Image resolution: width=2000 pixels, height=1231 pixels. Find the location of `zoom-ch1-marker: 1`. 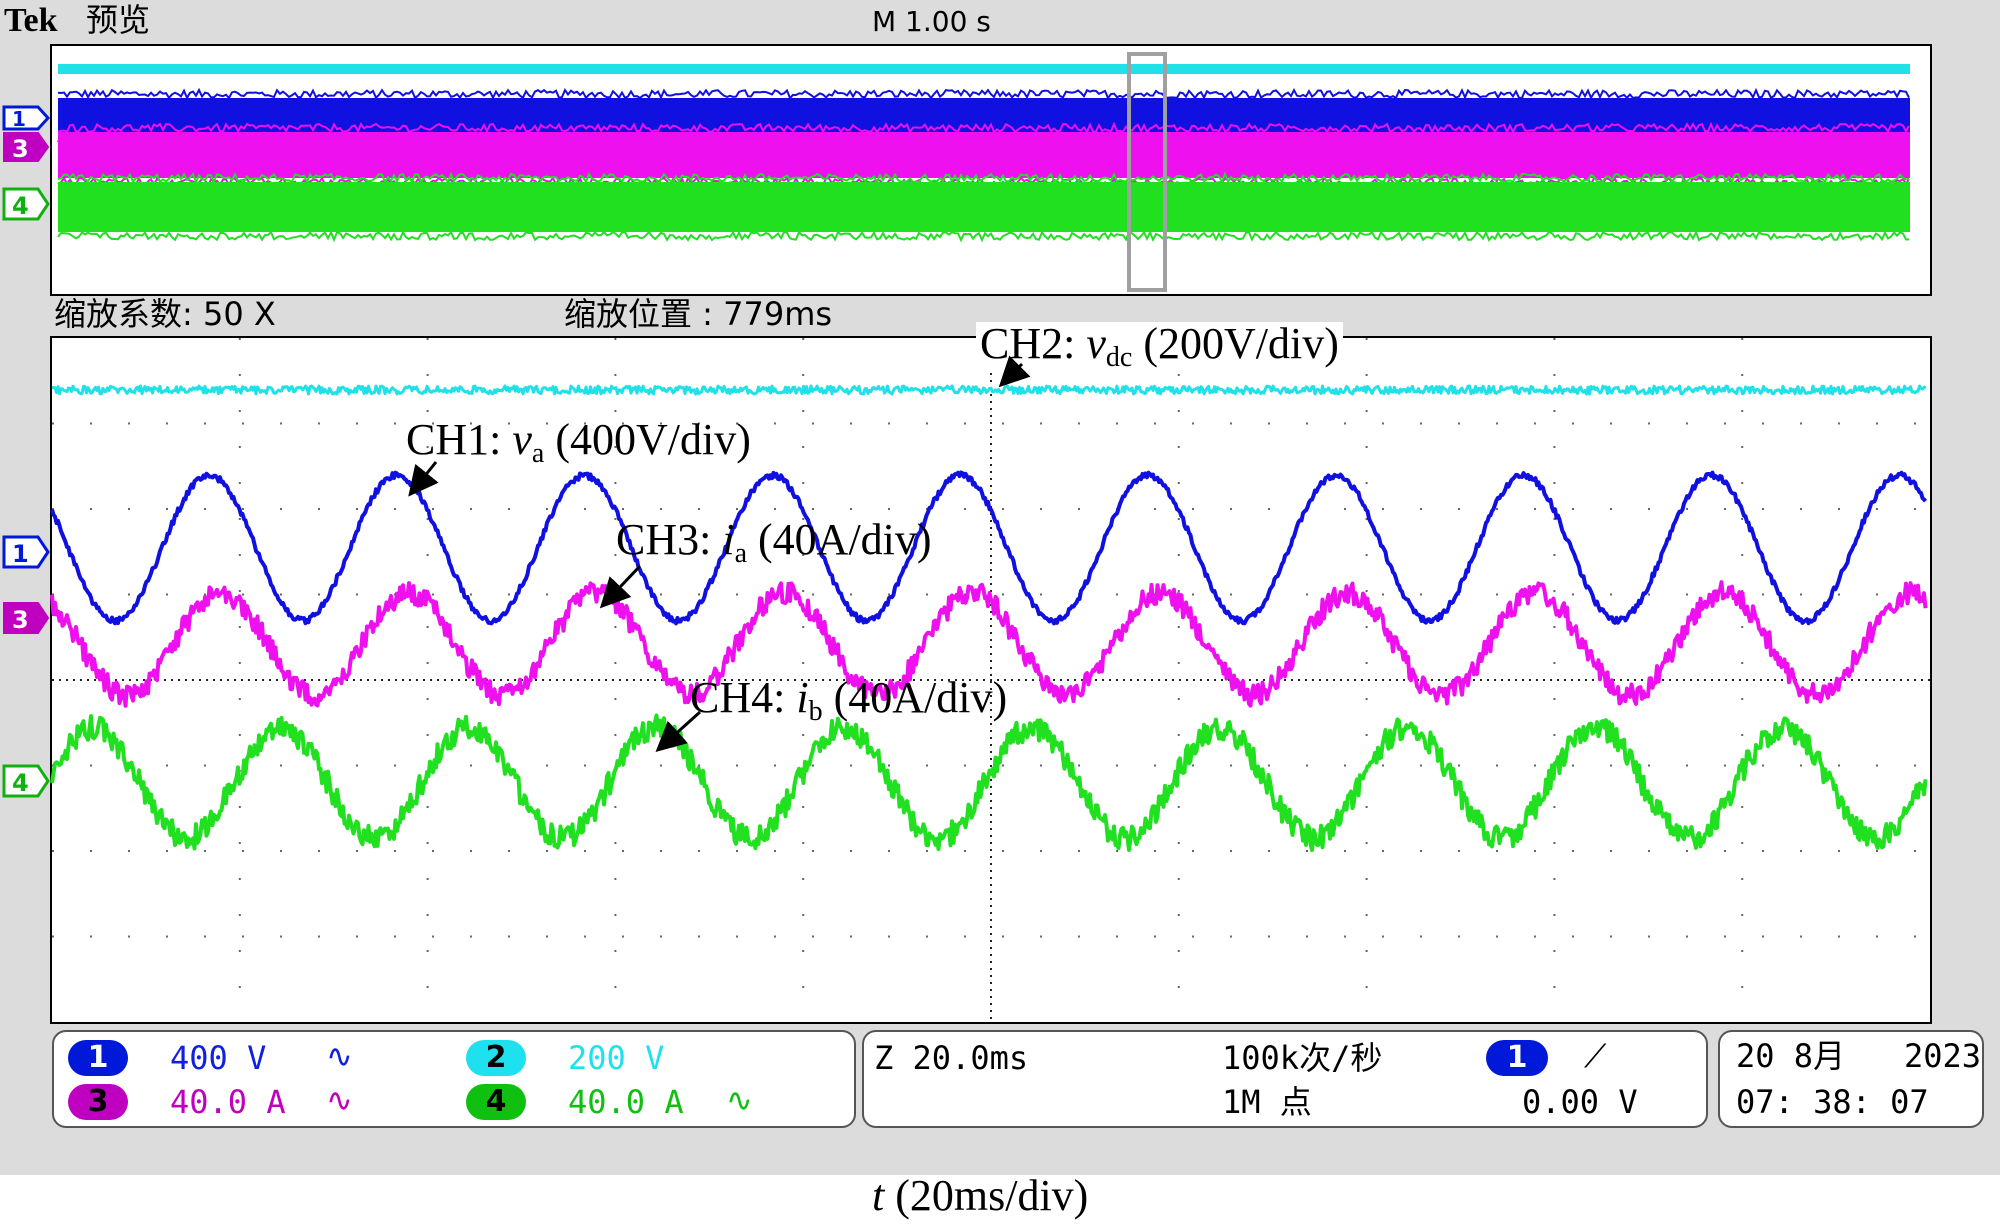

zoom-ch1-marker: 1 is located at coordinates (26, 552).